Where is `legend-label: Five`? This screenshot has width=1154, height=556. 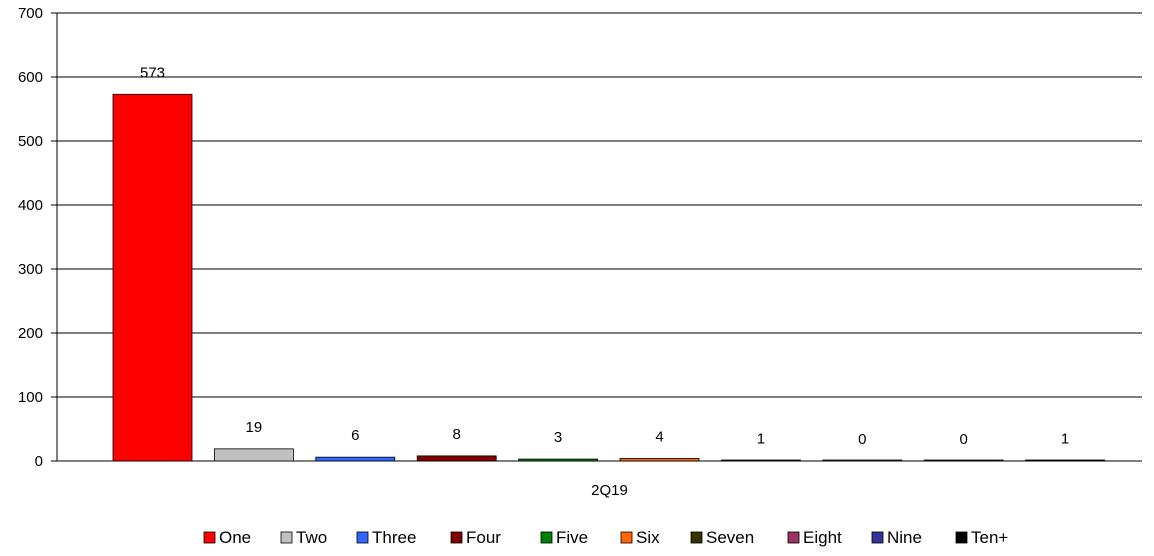
legend-label: Five is located at coordinates (572, 537).